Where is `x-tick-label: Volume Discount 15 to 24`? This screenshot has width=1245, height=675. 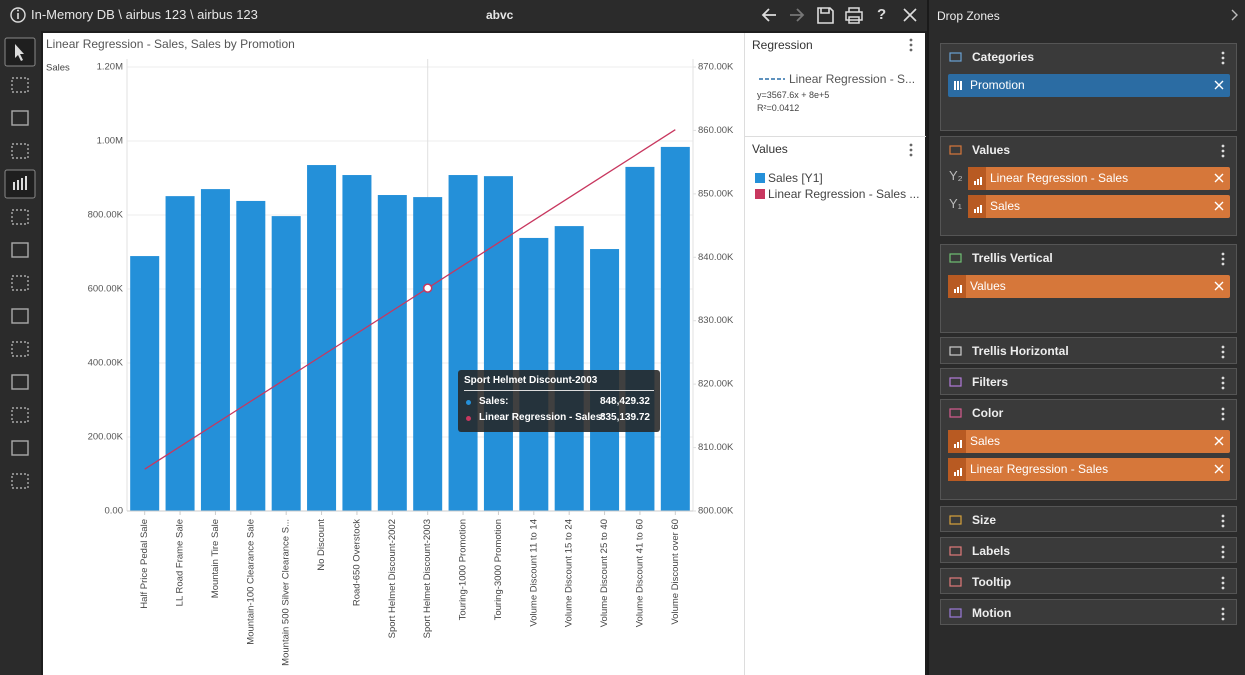
x-tick-label: Volume Discount 15 to 24 is located at coordinates (569, 573).